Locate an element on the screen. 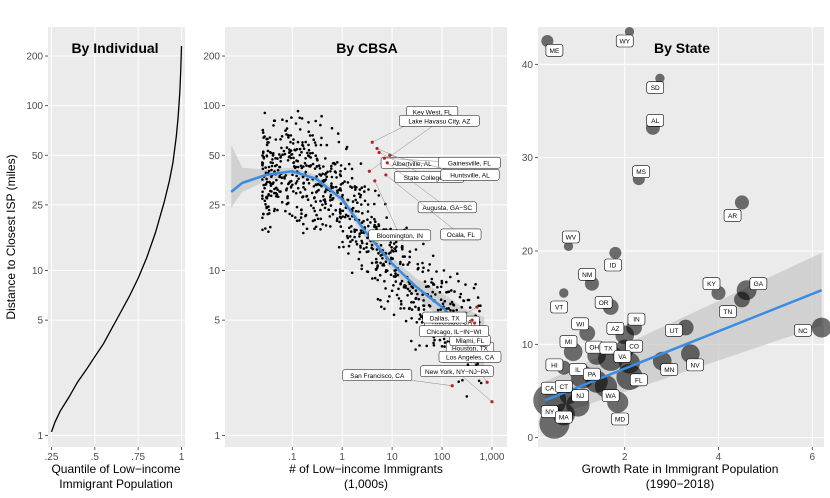 The height and width of the screenshot is (498, 830). state-label: MA is located at coordinates (564, 418).